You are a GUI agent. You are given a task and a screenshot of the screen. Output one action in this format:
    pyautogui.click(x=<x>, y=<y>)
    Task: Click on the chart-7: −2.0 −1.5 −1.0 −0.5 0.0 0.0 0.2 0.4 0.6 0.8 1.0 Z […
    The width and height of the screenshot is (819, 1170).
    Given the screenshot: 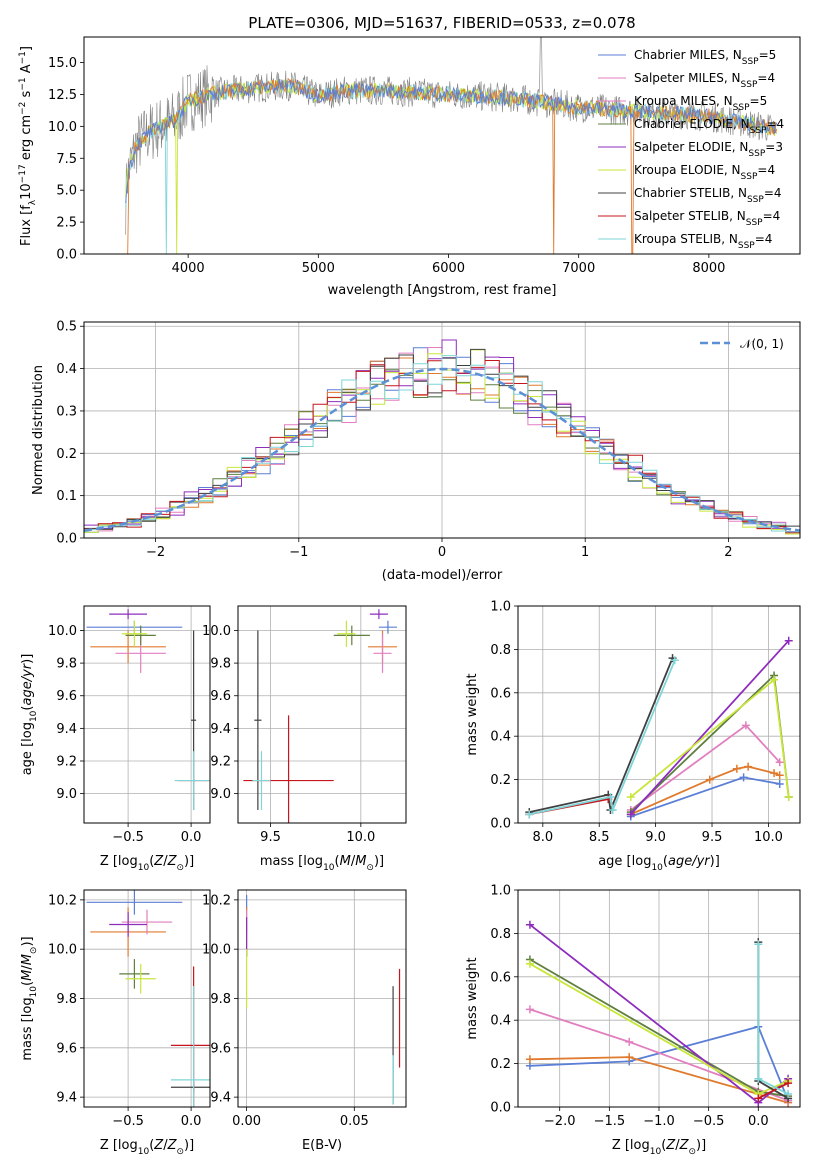 What is the action you would take?
    pyautogui.click(x=633, y=1020)
    